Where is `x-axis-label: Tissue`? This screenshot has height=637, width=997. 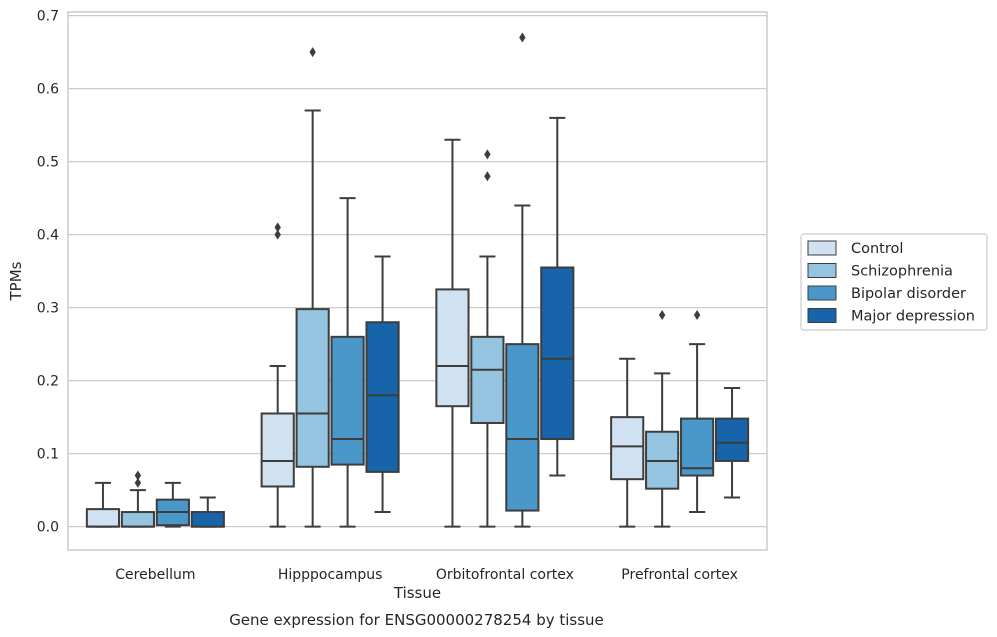 x-axis-label: Tissue is located at coordinates (417, 593).